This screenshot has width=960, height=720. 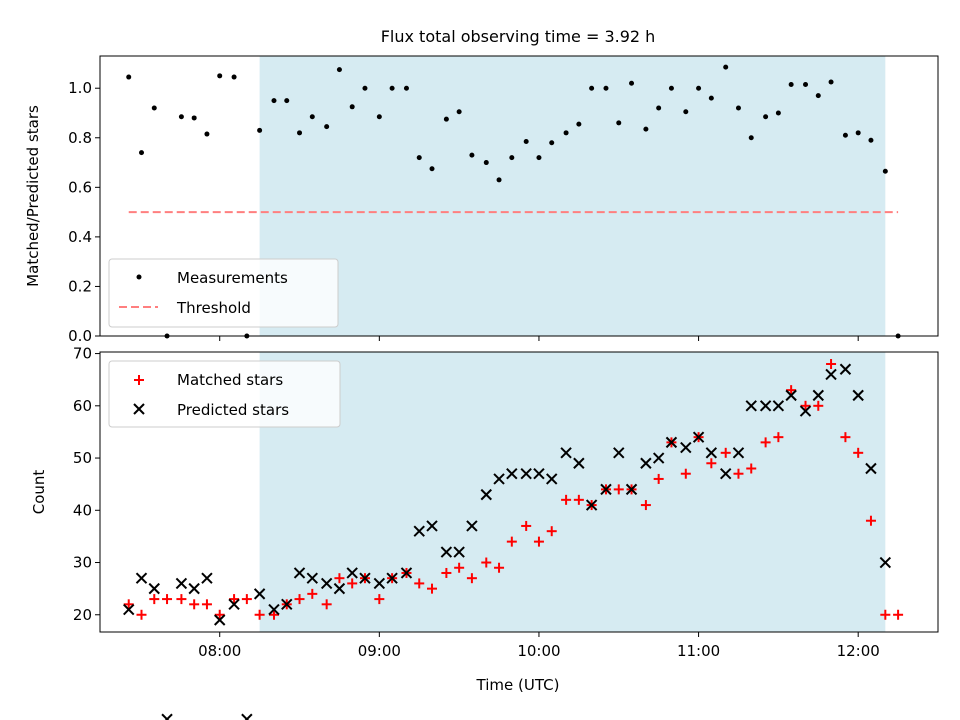 I want to click on ratio-y-ticks: 0.0 0.2 0.4 0.6 0.8 1.0, so click(x=84, y=212).